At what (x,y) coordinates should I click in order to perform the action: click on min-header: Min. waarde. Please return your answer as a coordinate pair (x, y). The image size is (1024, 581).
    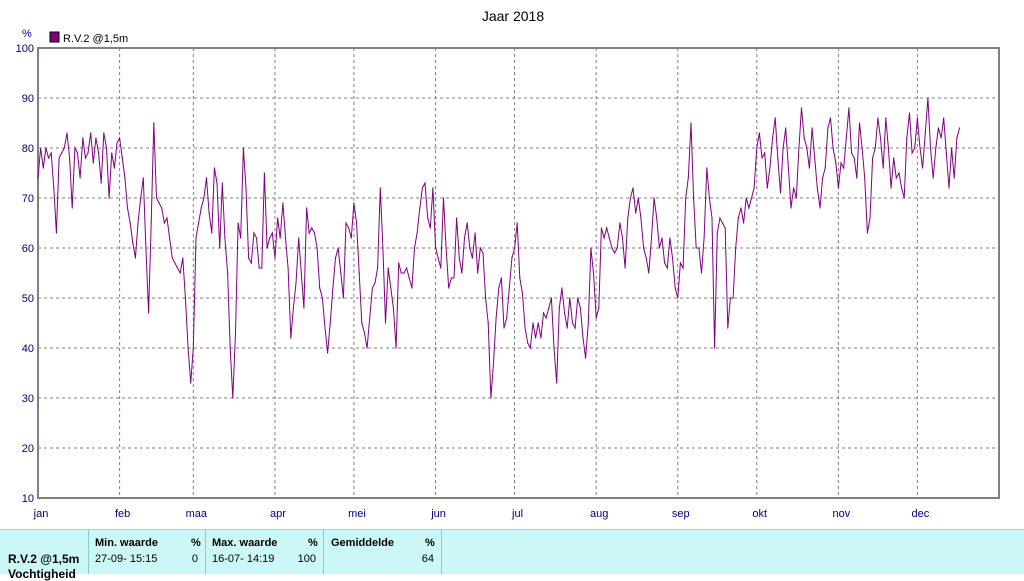
    Looking at the image, I should click on (126, 543).